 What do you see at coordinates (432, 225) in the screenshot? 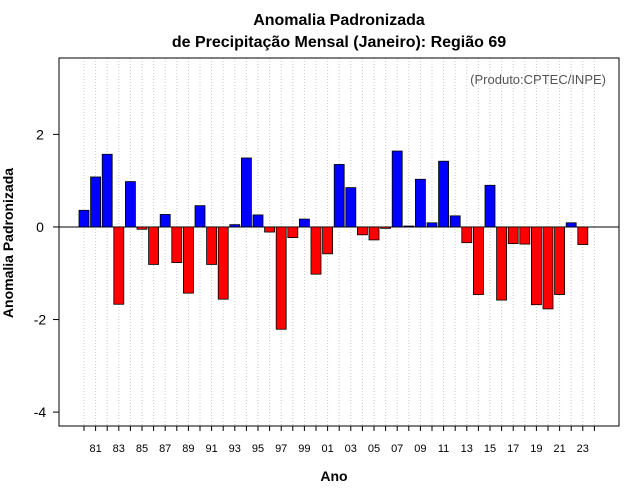
I see `bar-2010` at bounding box center [432, 225].